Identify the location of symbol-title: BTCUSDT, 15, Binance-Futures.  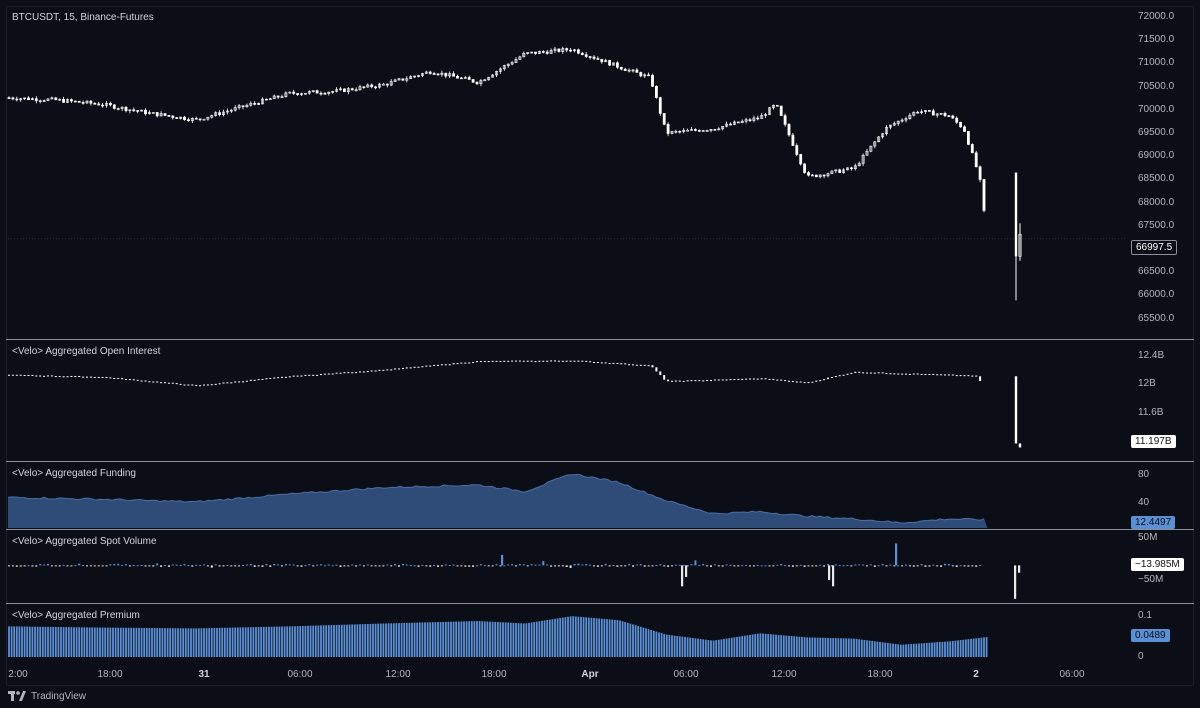
(83, 17).